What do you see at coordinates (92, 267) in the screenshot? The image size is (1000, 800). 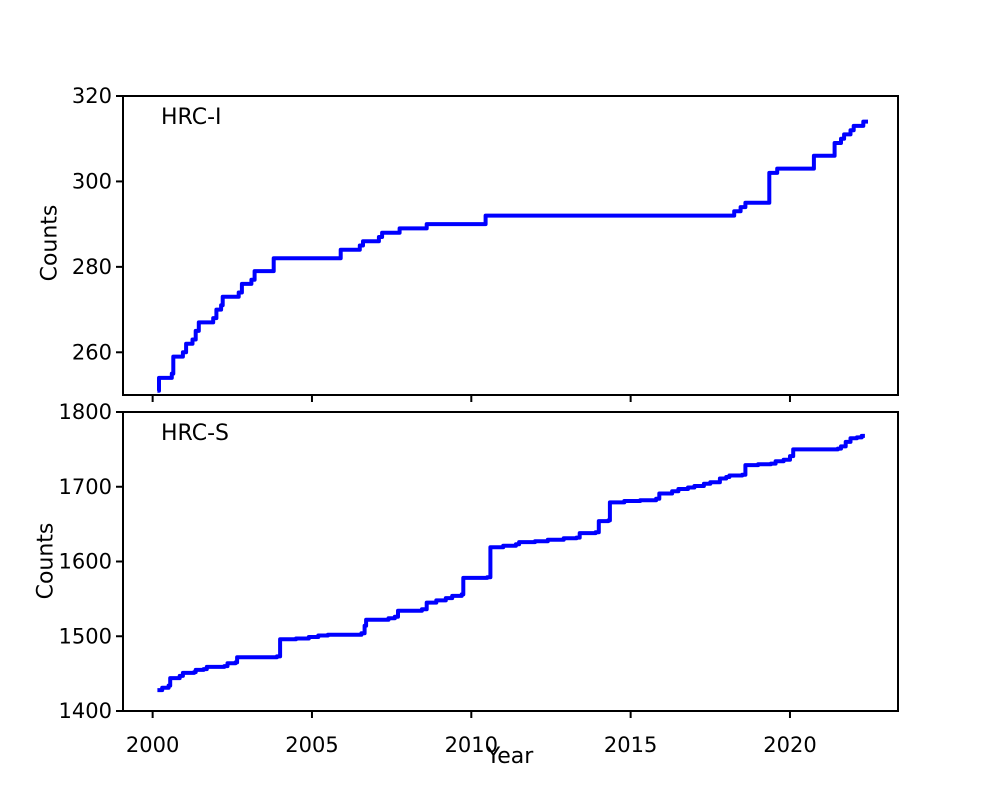 I see `y-tick-label-0: 280` at bounding box center [92, 267].